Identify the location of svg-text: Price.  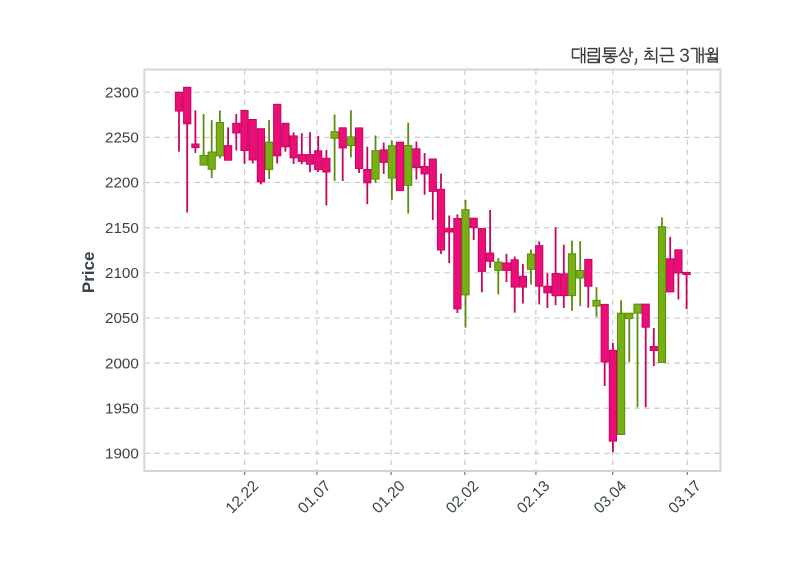
(88, 273).